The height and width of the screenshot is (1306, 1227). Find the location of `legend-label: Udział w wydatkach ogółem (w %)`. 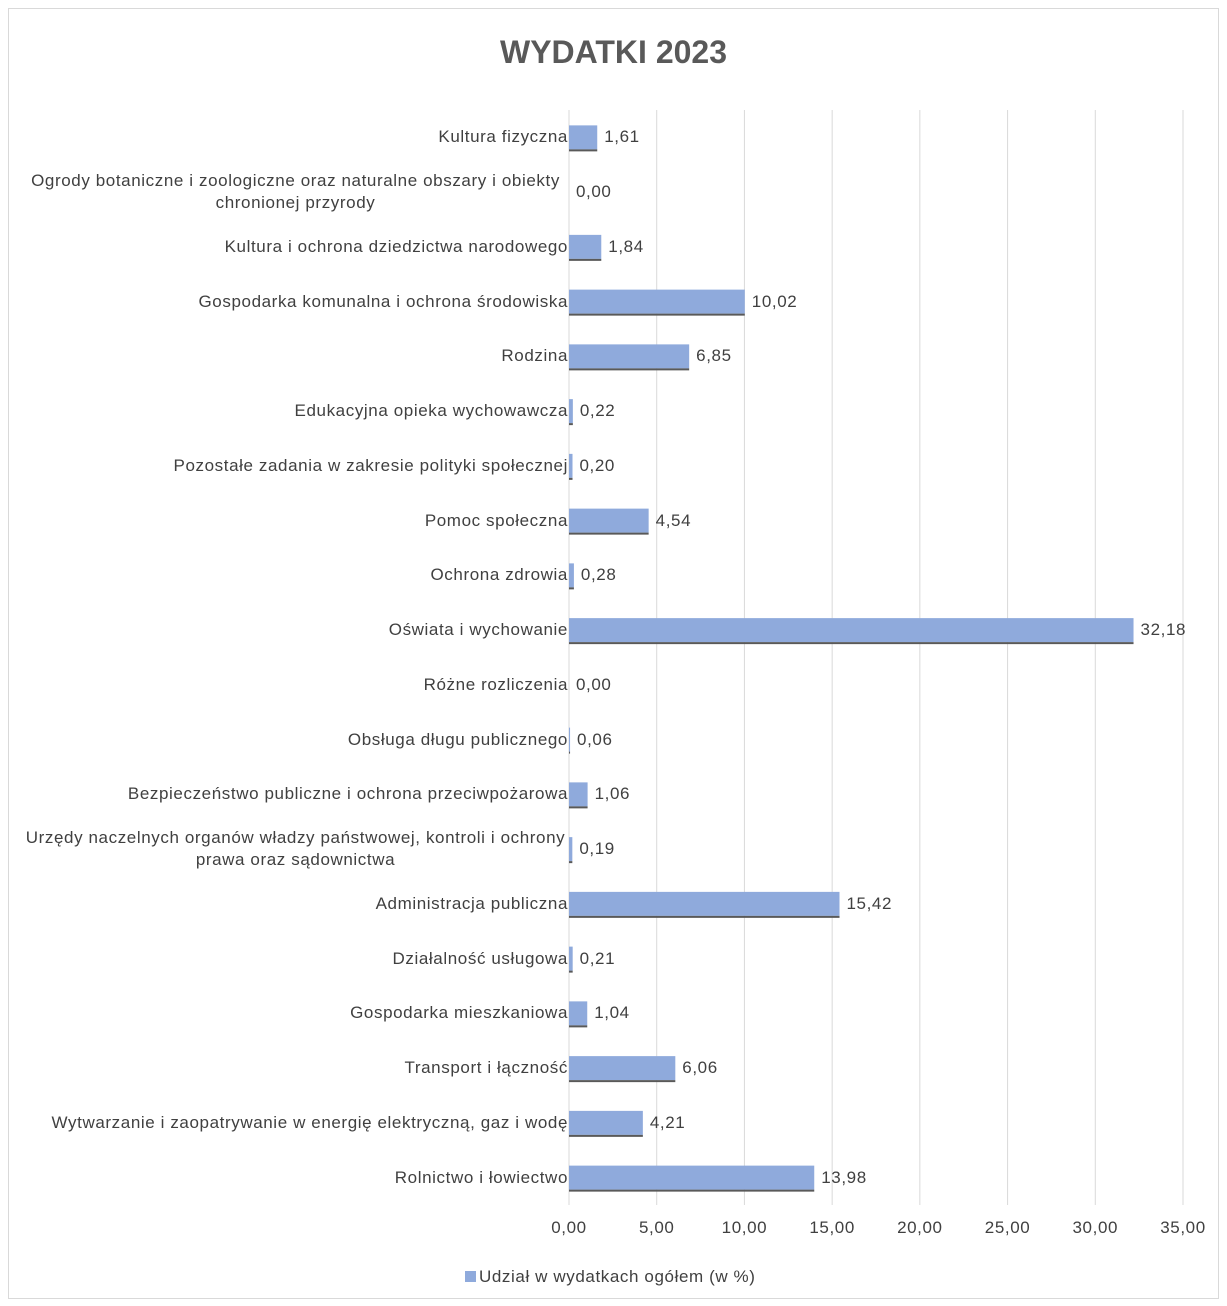

legend-label: Udział w wydatkach ogółem (w %) is located at coordinates (617, 1276).